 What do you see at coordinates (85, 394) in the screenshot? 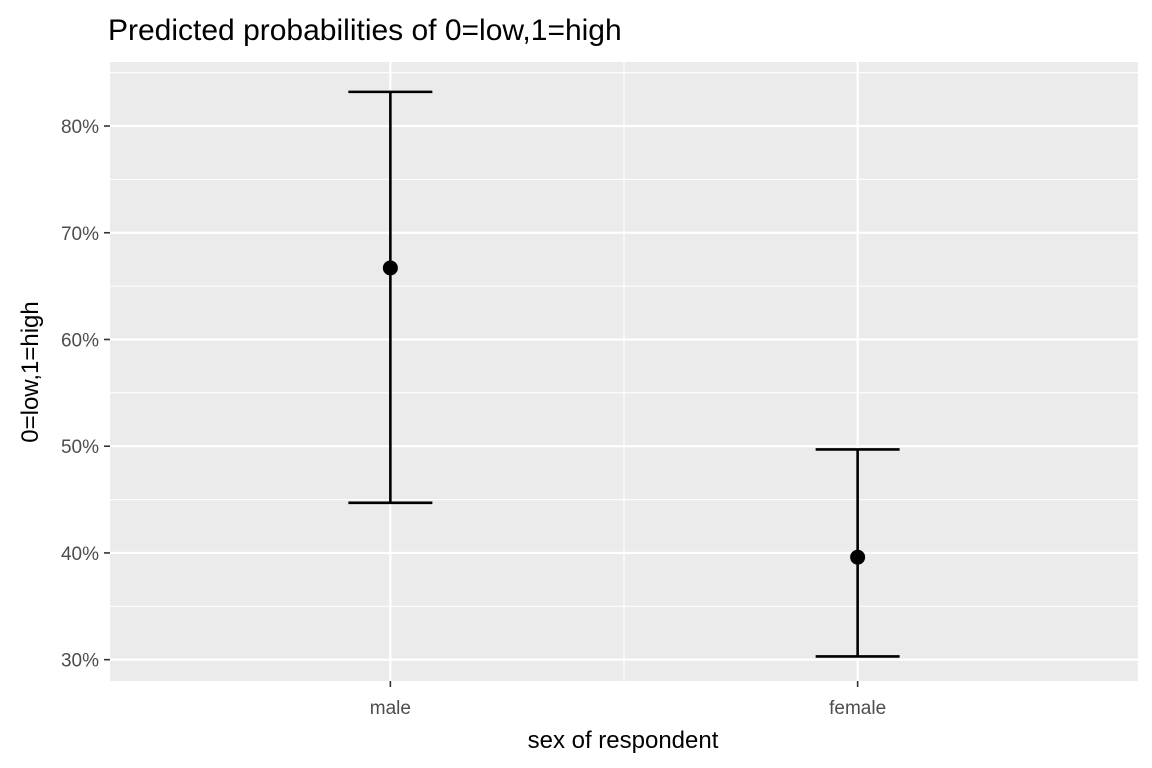
I see `y-axis: 30% 40% 50% 60% 70% 80%` at bounding box center [85, 394].